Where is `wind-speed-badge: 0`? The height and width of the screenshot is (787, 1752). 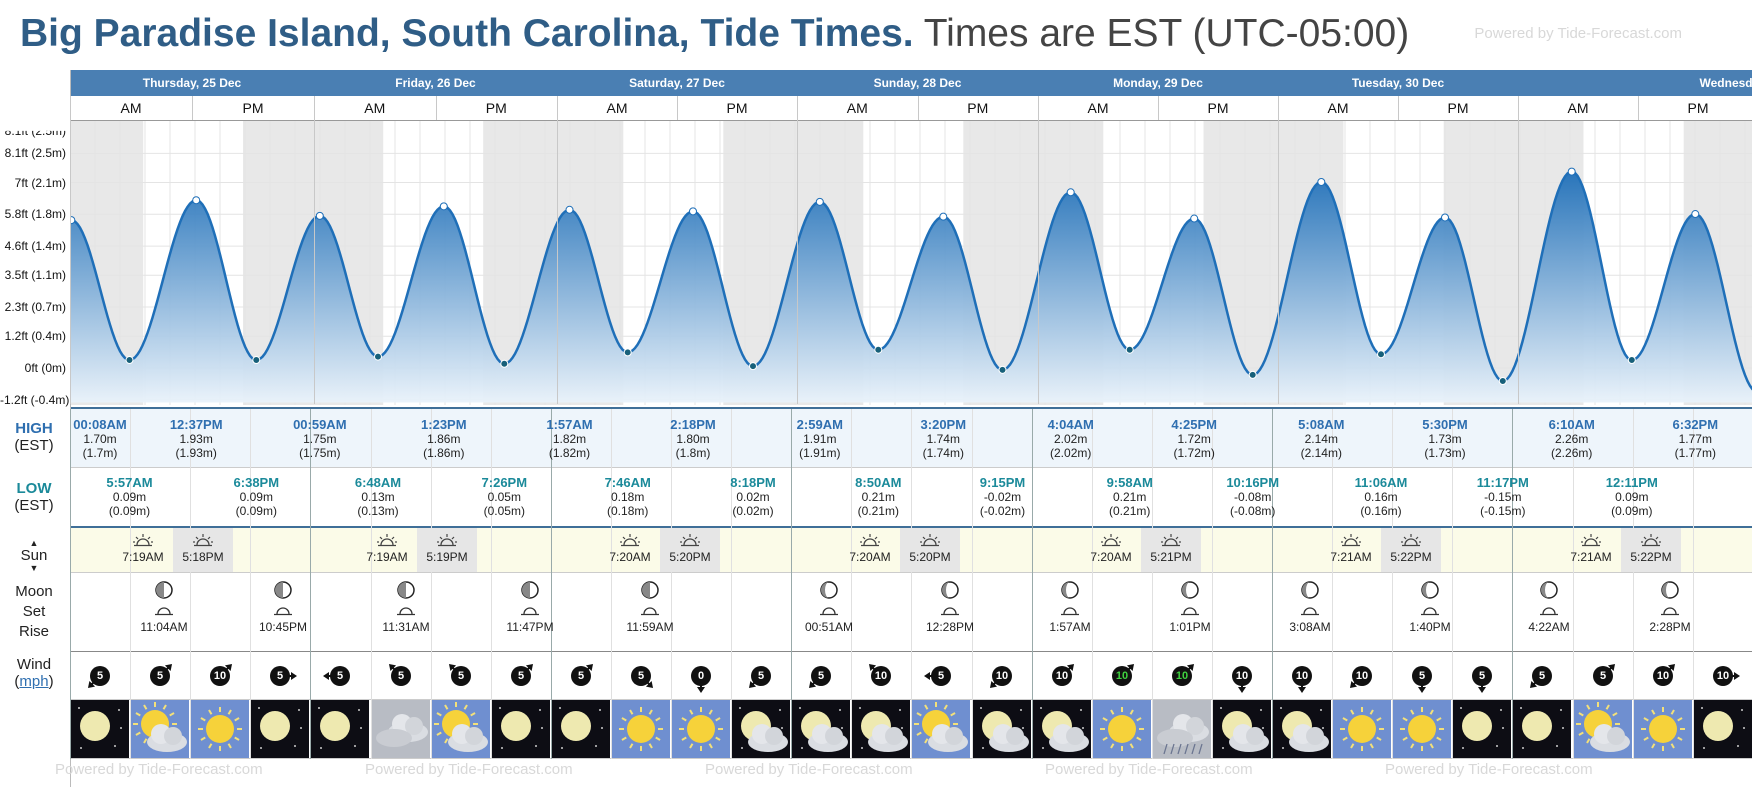
wind-speed-badge: 0 is located at coordinates (701, 676).